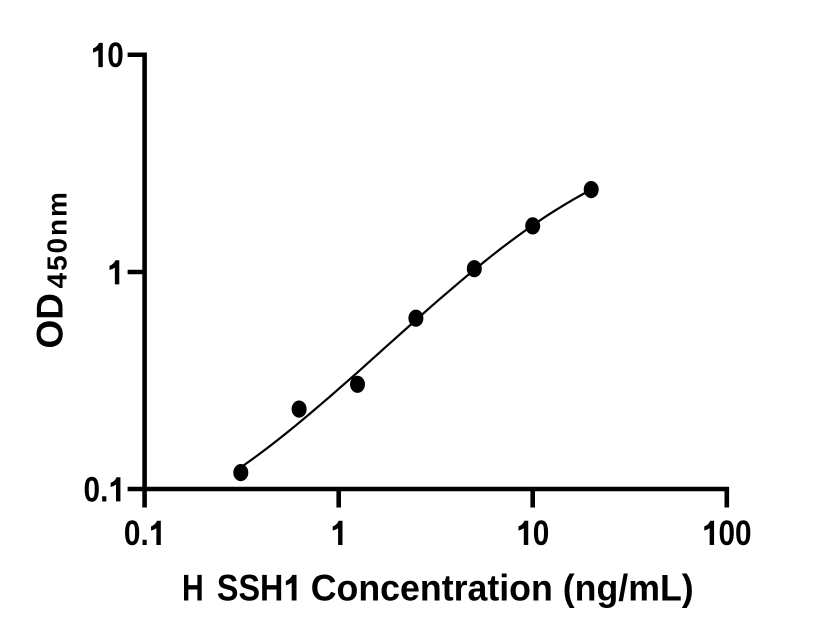 Image resolution: width=816 pixels, height=640 pixels. I want to click on svg-text: SSH, so click(250, 589).